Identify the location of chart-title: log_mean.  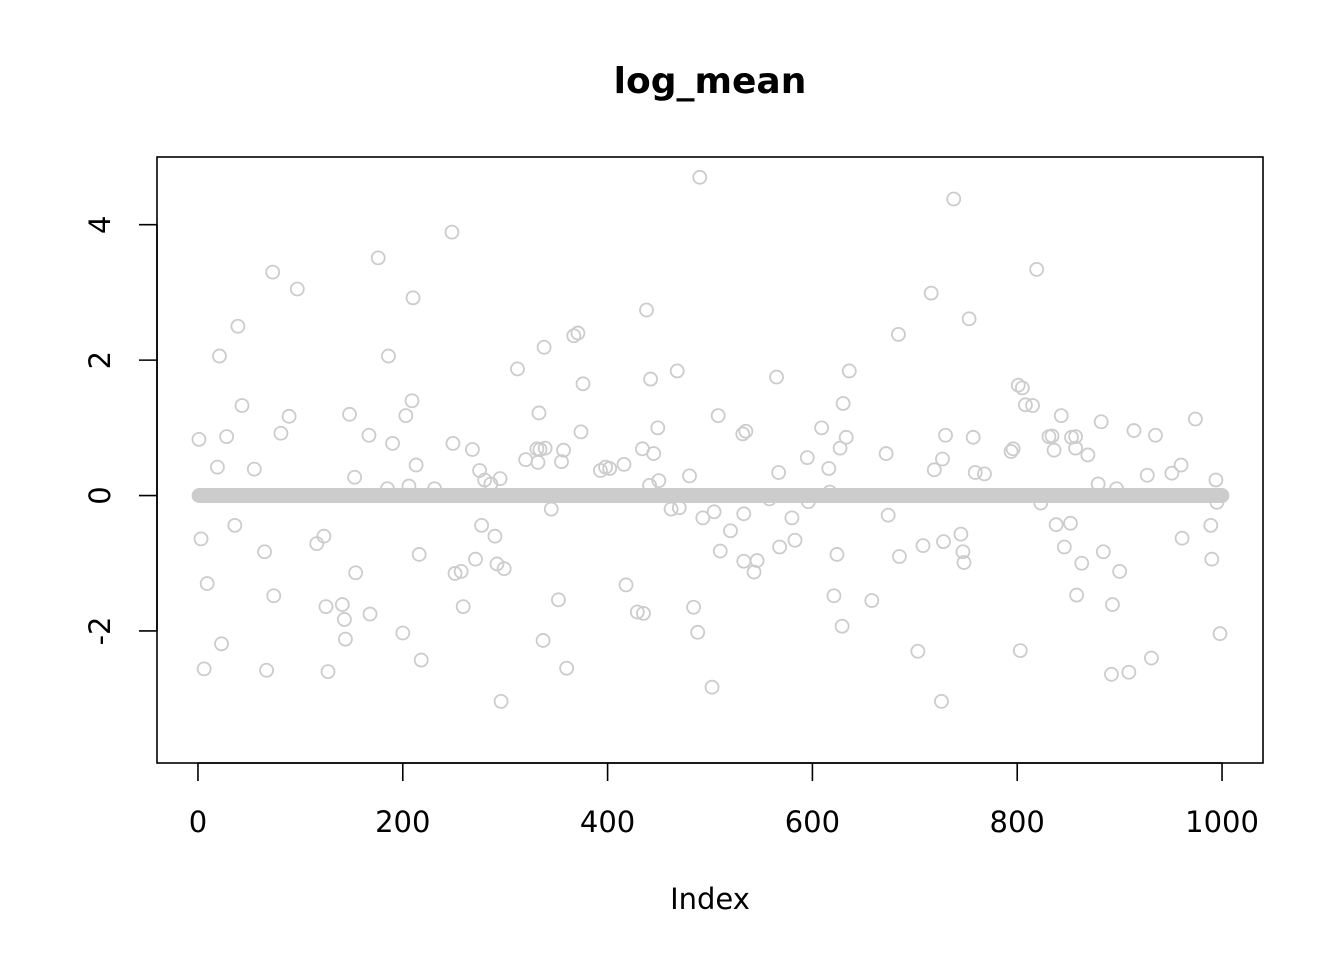
(710, 81).